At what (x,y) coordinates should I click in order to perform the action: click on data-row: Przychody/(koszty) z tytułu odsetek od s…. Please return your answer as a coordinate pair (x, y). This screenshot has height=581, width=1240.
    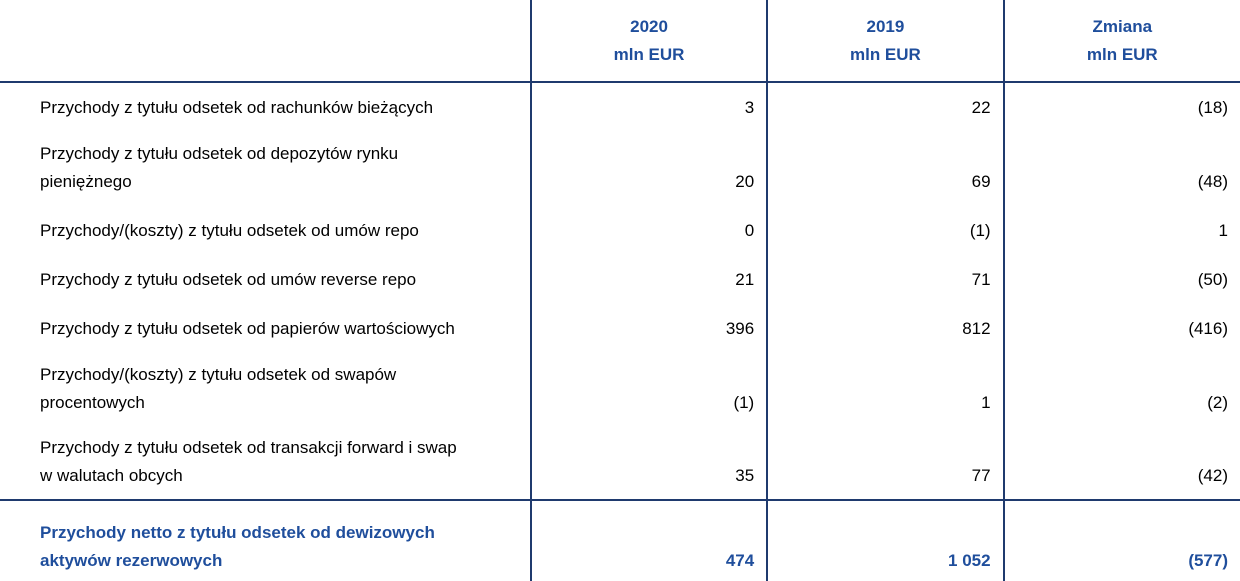
    Looking at the image, I should click on (620, 389).